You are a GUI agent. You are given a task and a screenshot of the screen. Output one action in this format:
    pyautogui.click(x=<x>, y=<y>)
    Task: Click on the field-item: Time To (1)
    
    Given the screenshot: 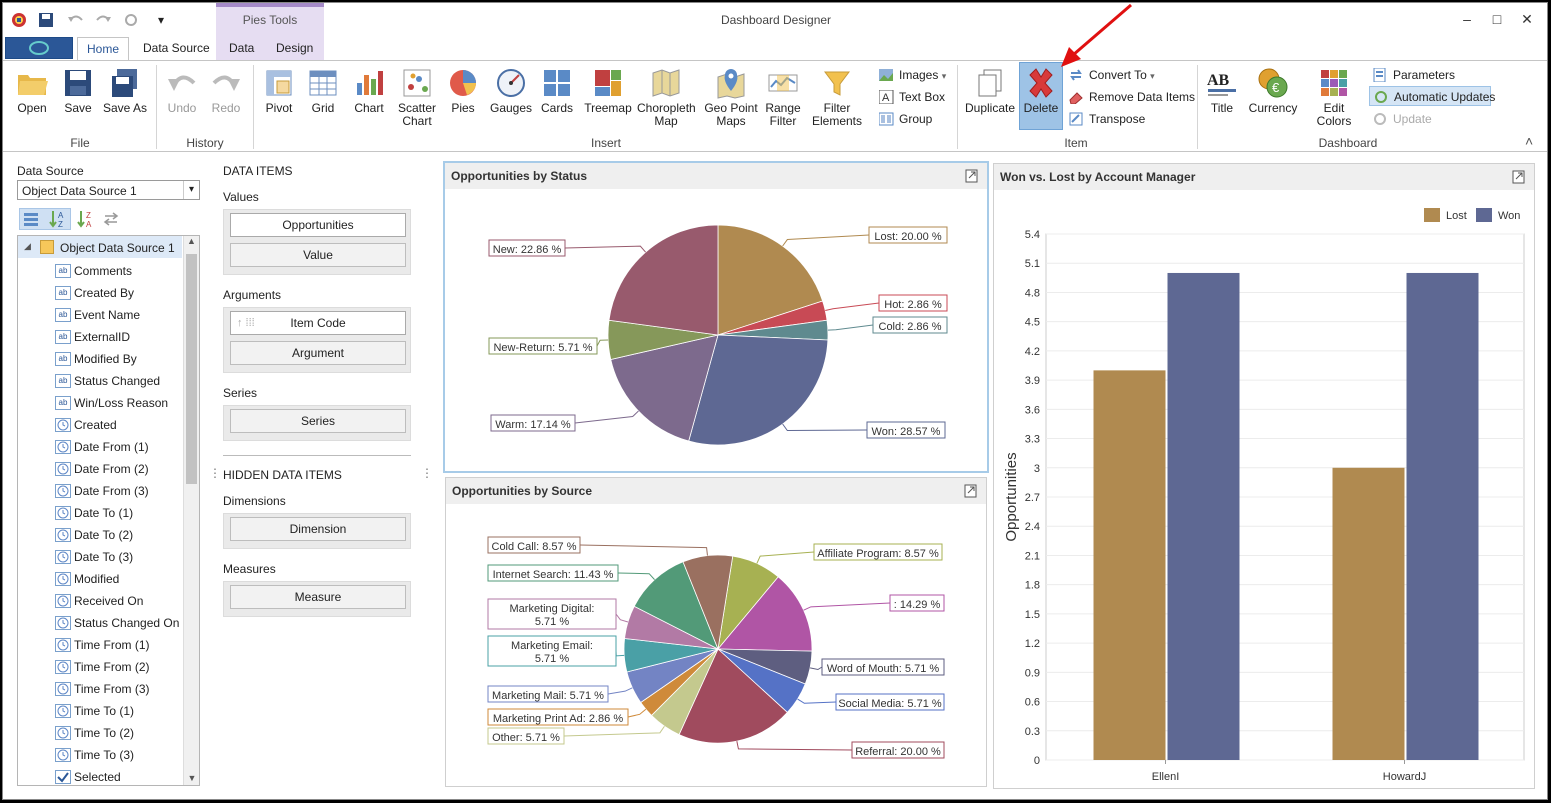 What is the action you would take?
    pyautogui.click(x=117, y=711)
    